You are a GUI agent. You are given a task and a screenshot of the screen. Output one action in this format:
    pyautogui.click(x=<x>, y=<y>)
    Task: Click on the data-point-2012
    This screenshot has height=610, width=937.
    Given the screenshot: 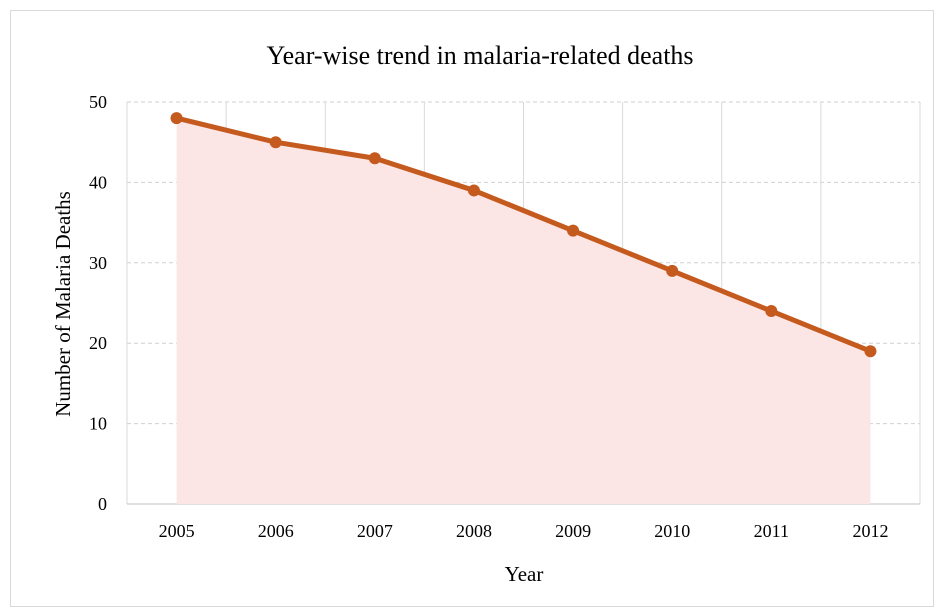 What is the action you would take?
    pyautogui.click(x=870, y=351)
    